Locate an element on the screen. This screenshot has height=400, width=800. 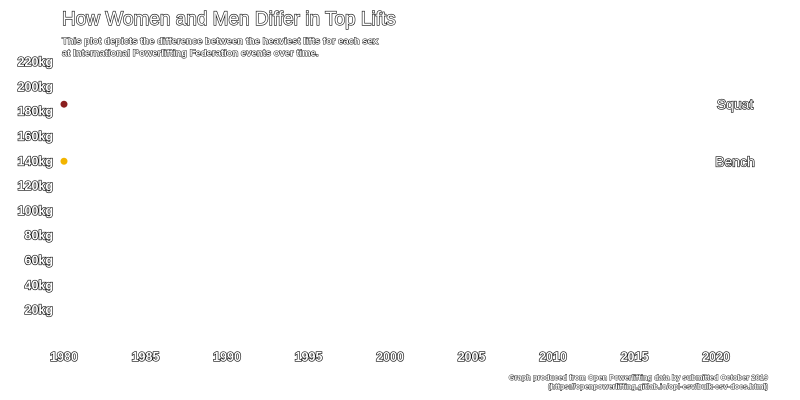
y-tick-label: 160kg is located at coordinates (35, 136).